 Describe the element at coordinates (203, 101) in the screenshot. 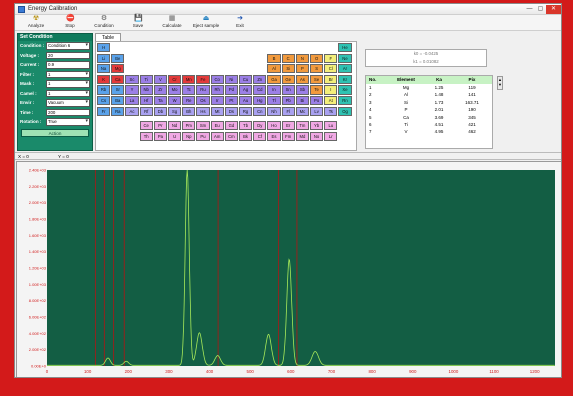

I see `element-os: Os` at that location.